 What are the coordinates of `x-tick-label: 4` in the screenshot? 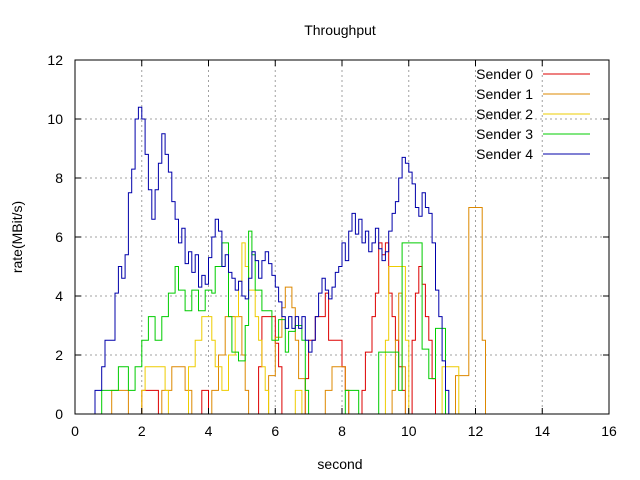 It's located at (209, 431).